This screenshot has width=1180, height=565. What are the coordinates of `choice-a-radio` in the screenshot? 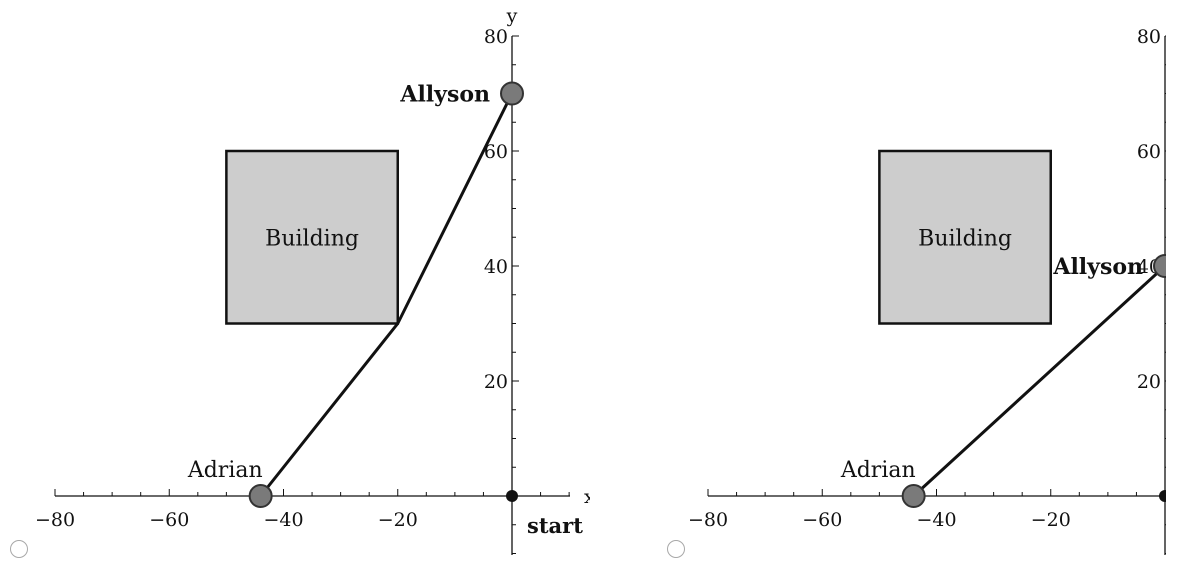 It's located at (19, 549).